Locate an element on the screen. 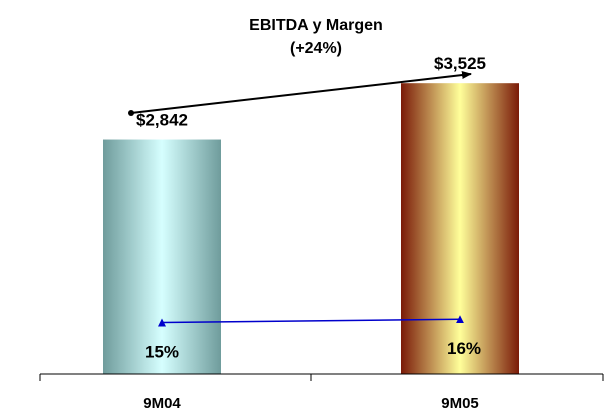 The width and height of the screenshot is (613, 414). bar-9m05 is located at coordinates (460, 228).